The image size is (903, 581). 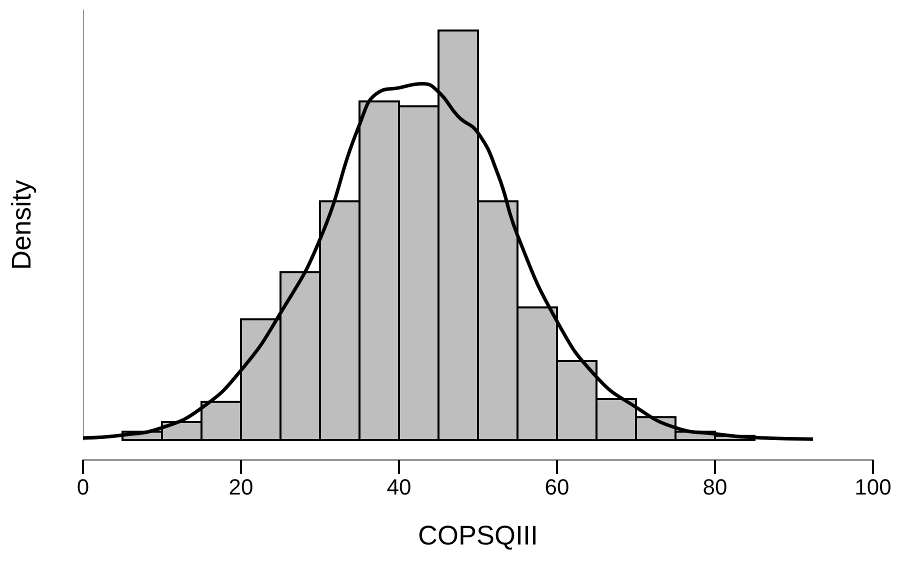 I want to click on x-tick-label: 0, so click(x=83, y=487).